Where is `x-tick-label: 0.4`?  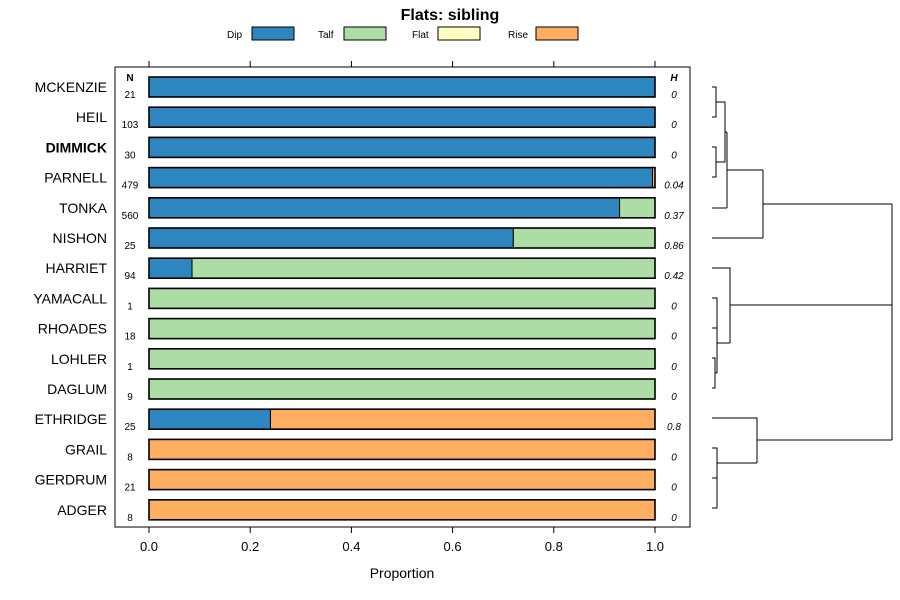
x-tick-label: 0.4 is located at coordinates (351, 546).